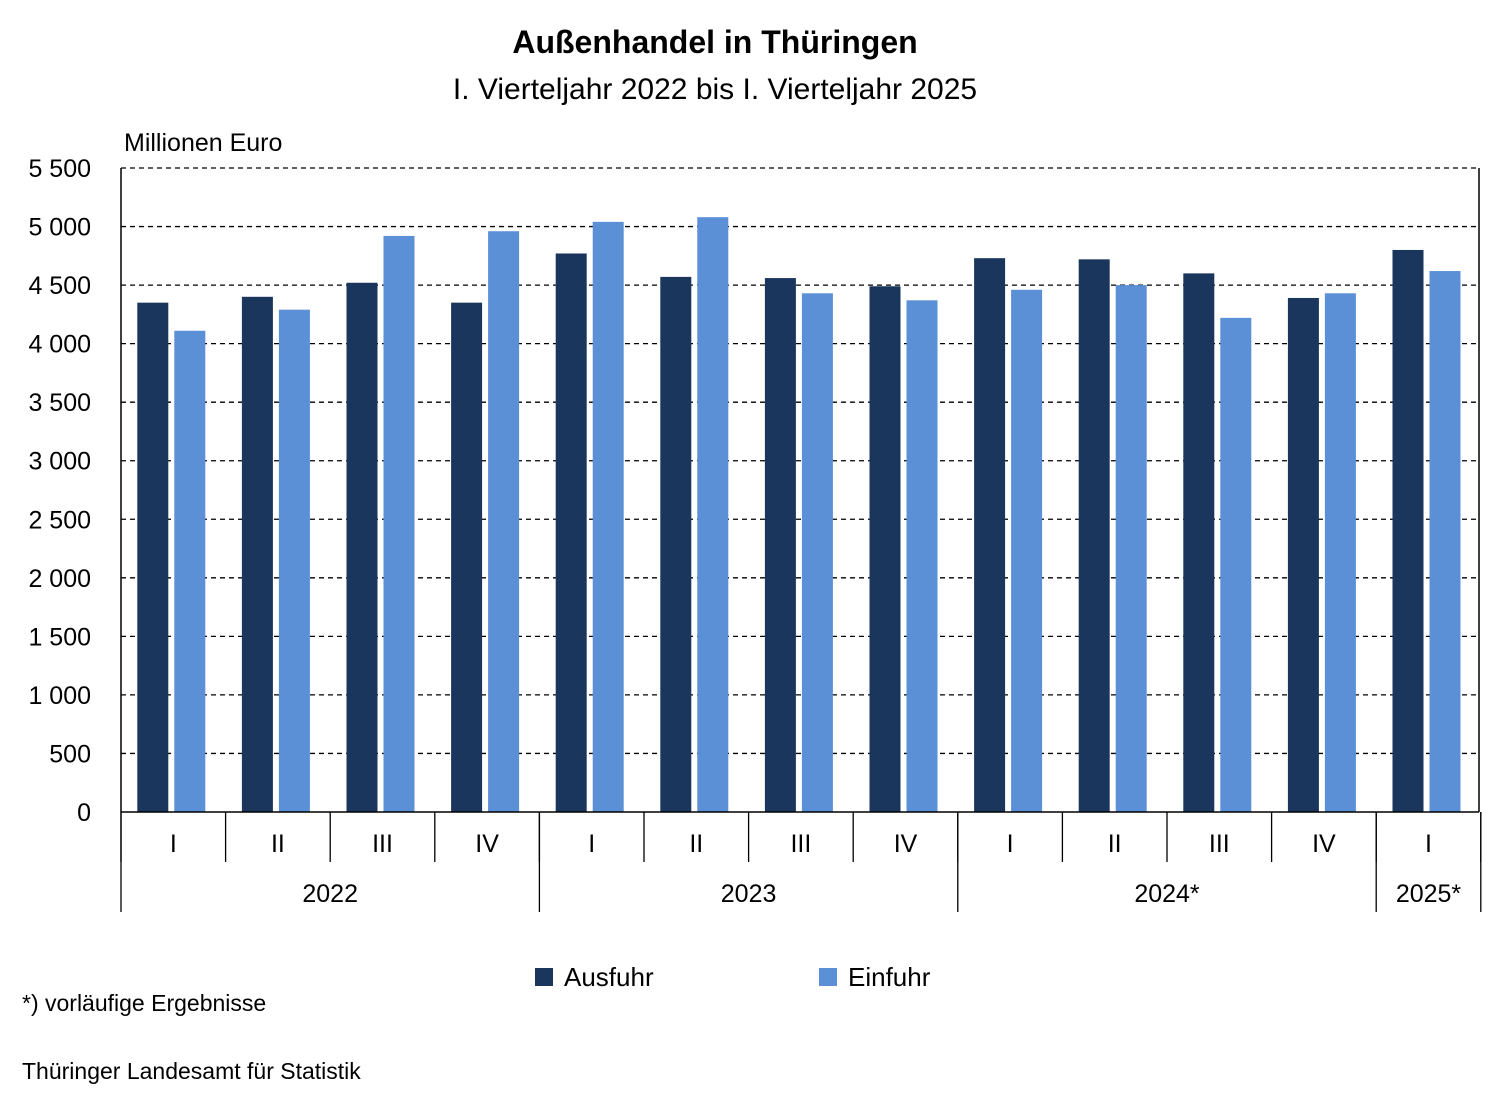 The width and height of the screenshot is (1503, 1102). What do you see at coordinates (1167, 894) in the screenshot?
I see `x-group-label: 2024*` at bounding box center [1167, 894].